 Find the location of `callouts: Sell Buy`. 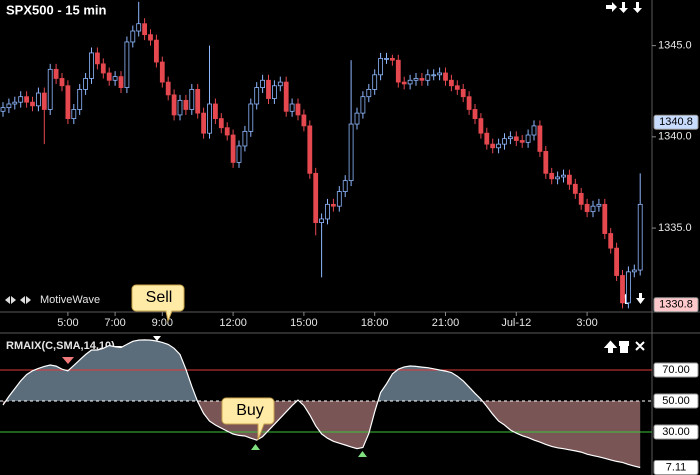

callouts: Sell Buy is located at coordinates (203, 362).